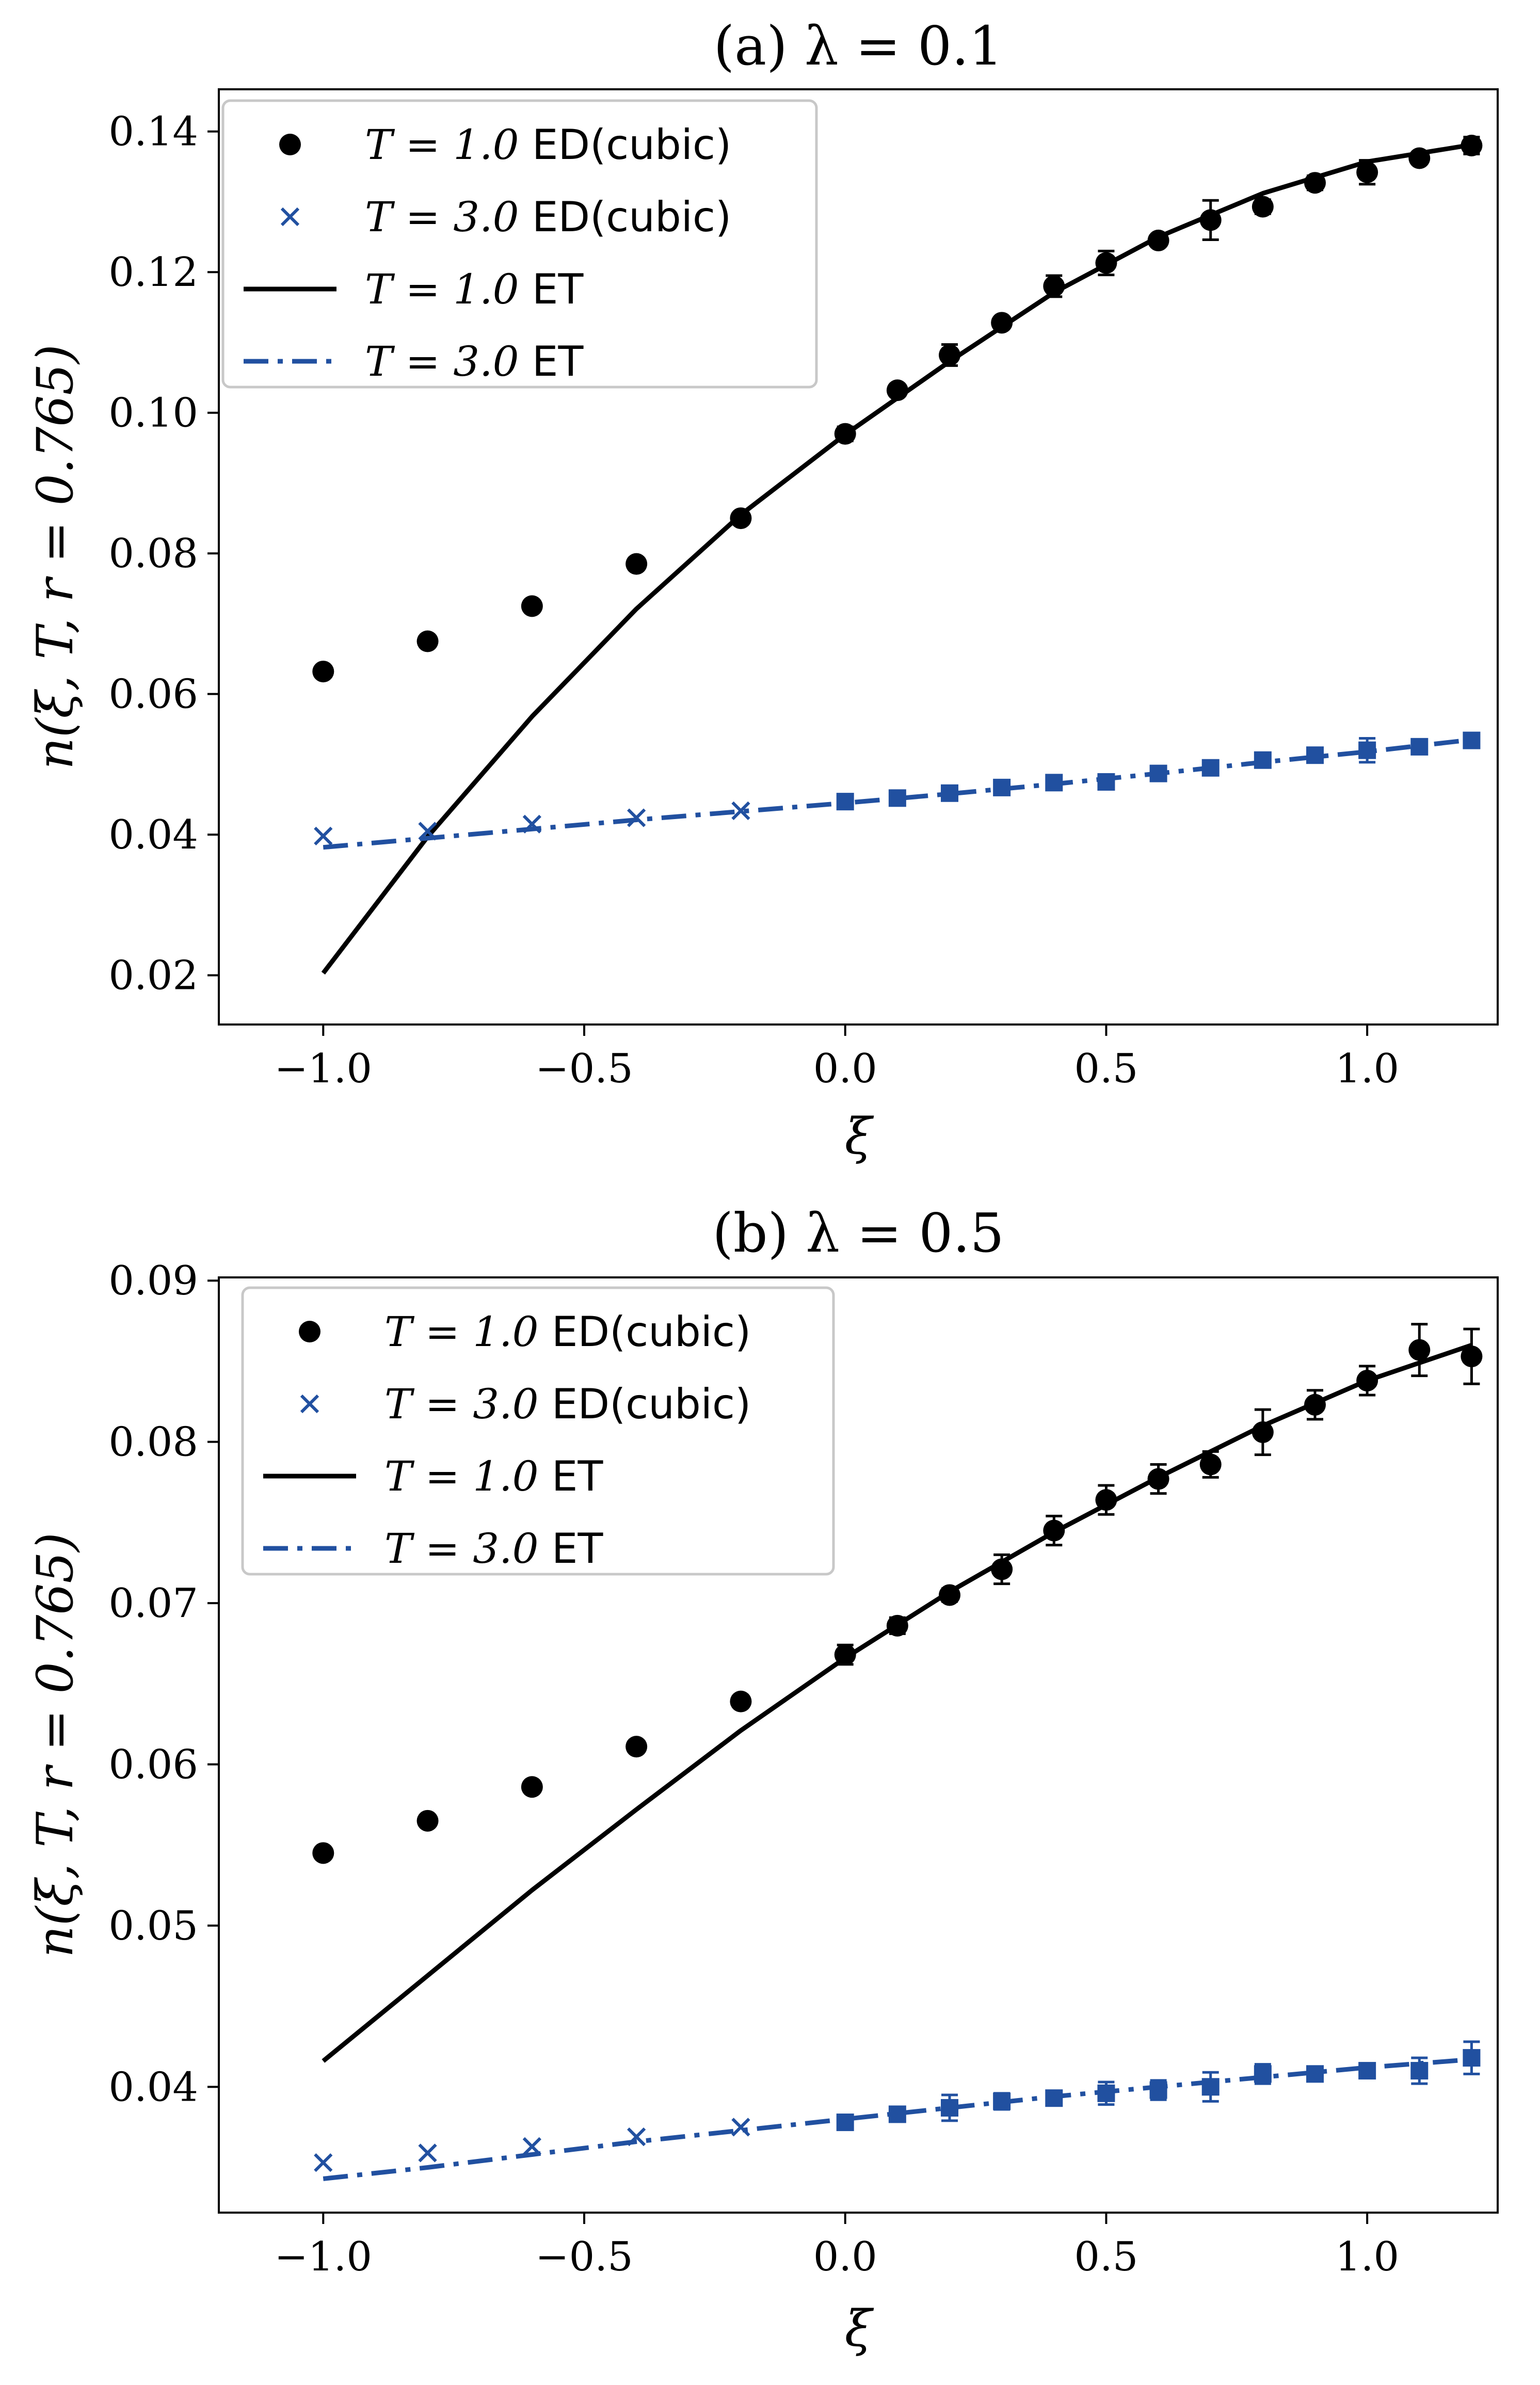  I want to click on x-tick-label: 0.5, so click(1106, 2257).